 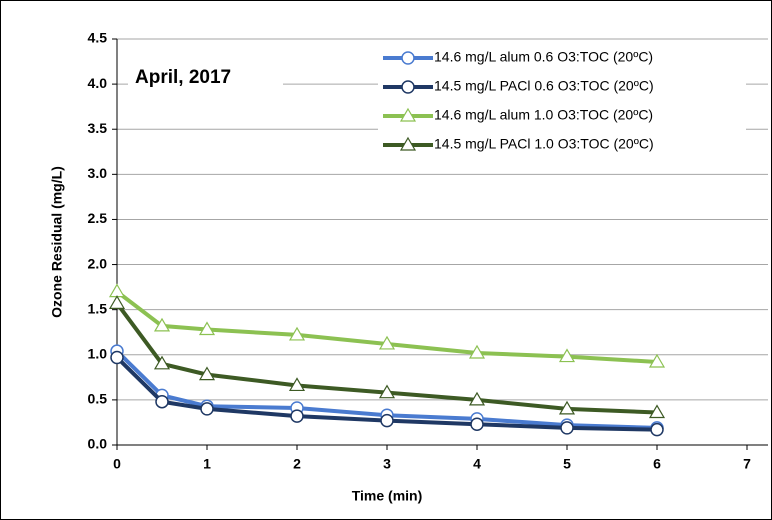 What do you see at coordinates (477, 464) in the screenshot?
I see `x-tick-label: 4` at bounding box center [477, 464].